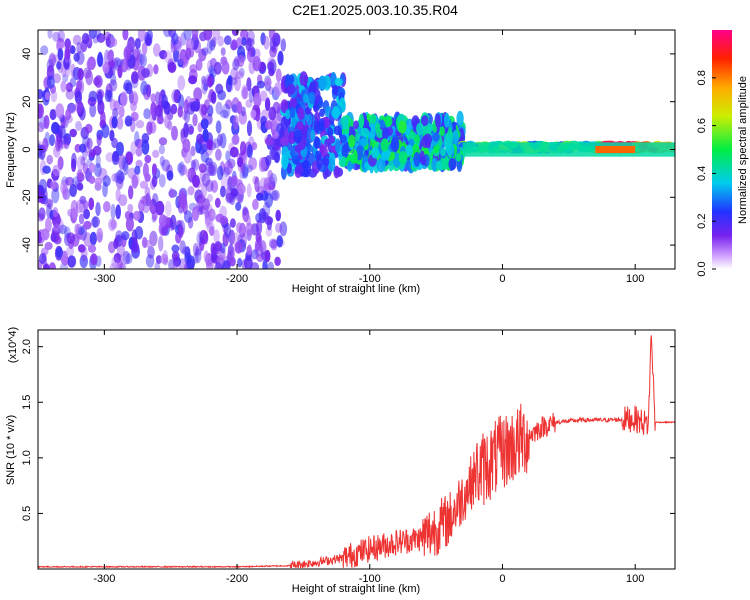 The image size is (750, 600). I want to click on colorbar-tick-label-2: 0.4, so click(702, 173).